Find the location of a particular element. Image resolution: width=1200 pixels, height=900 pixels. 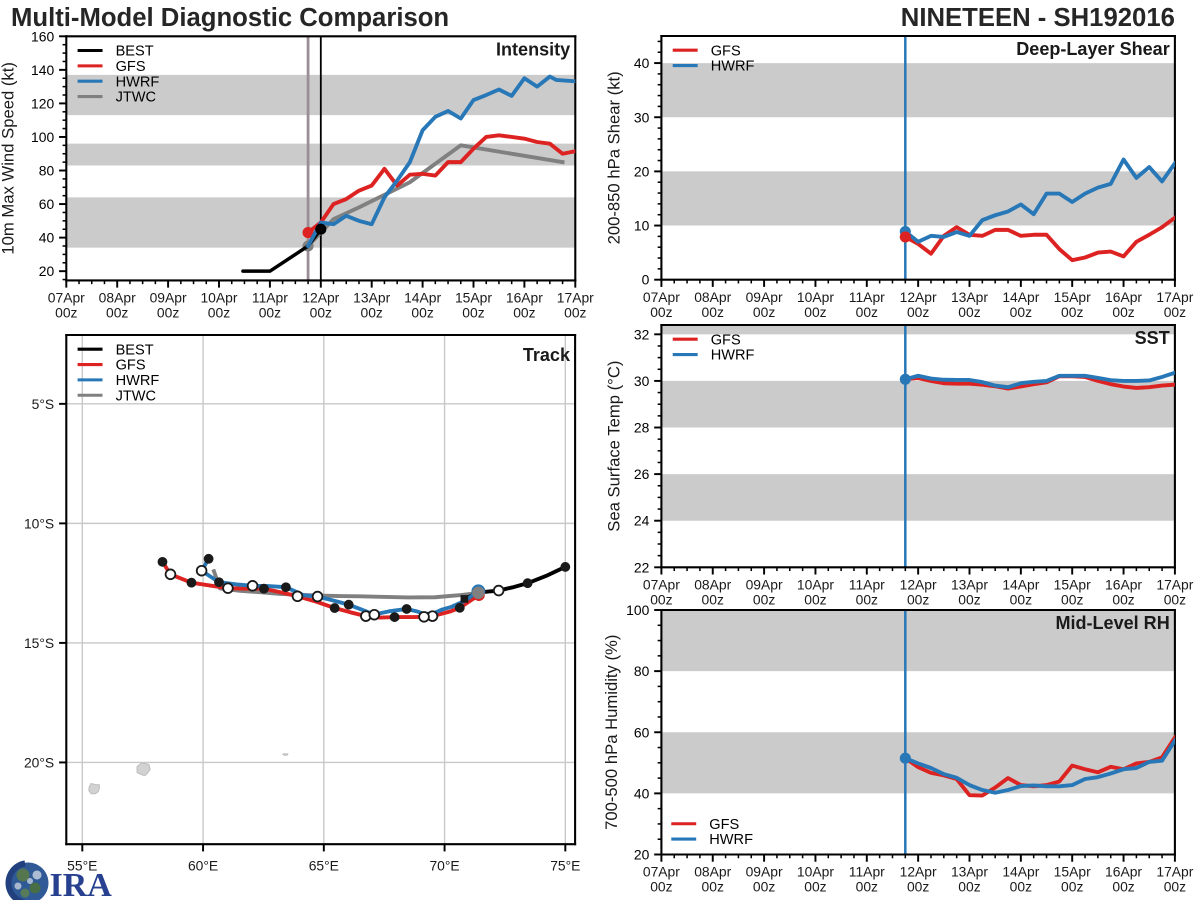

svg-text: 160 is located at coordinates (42, 36).